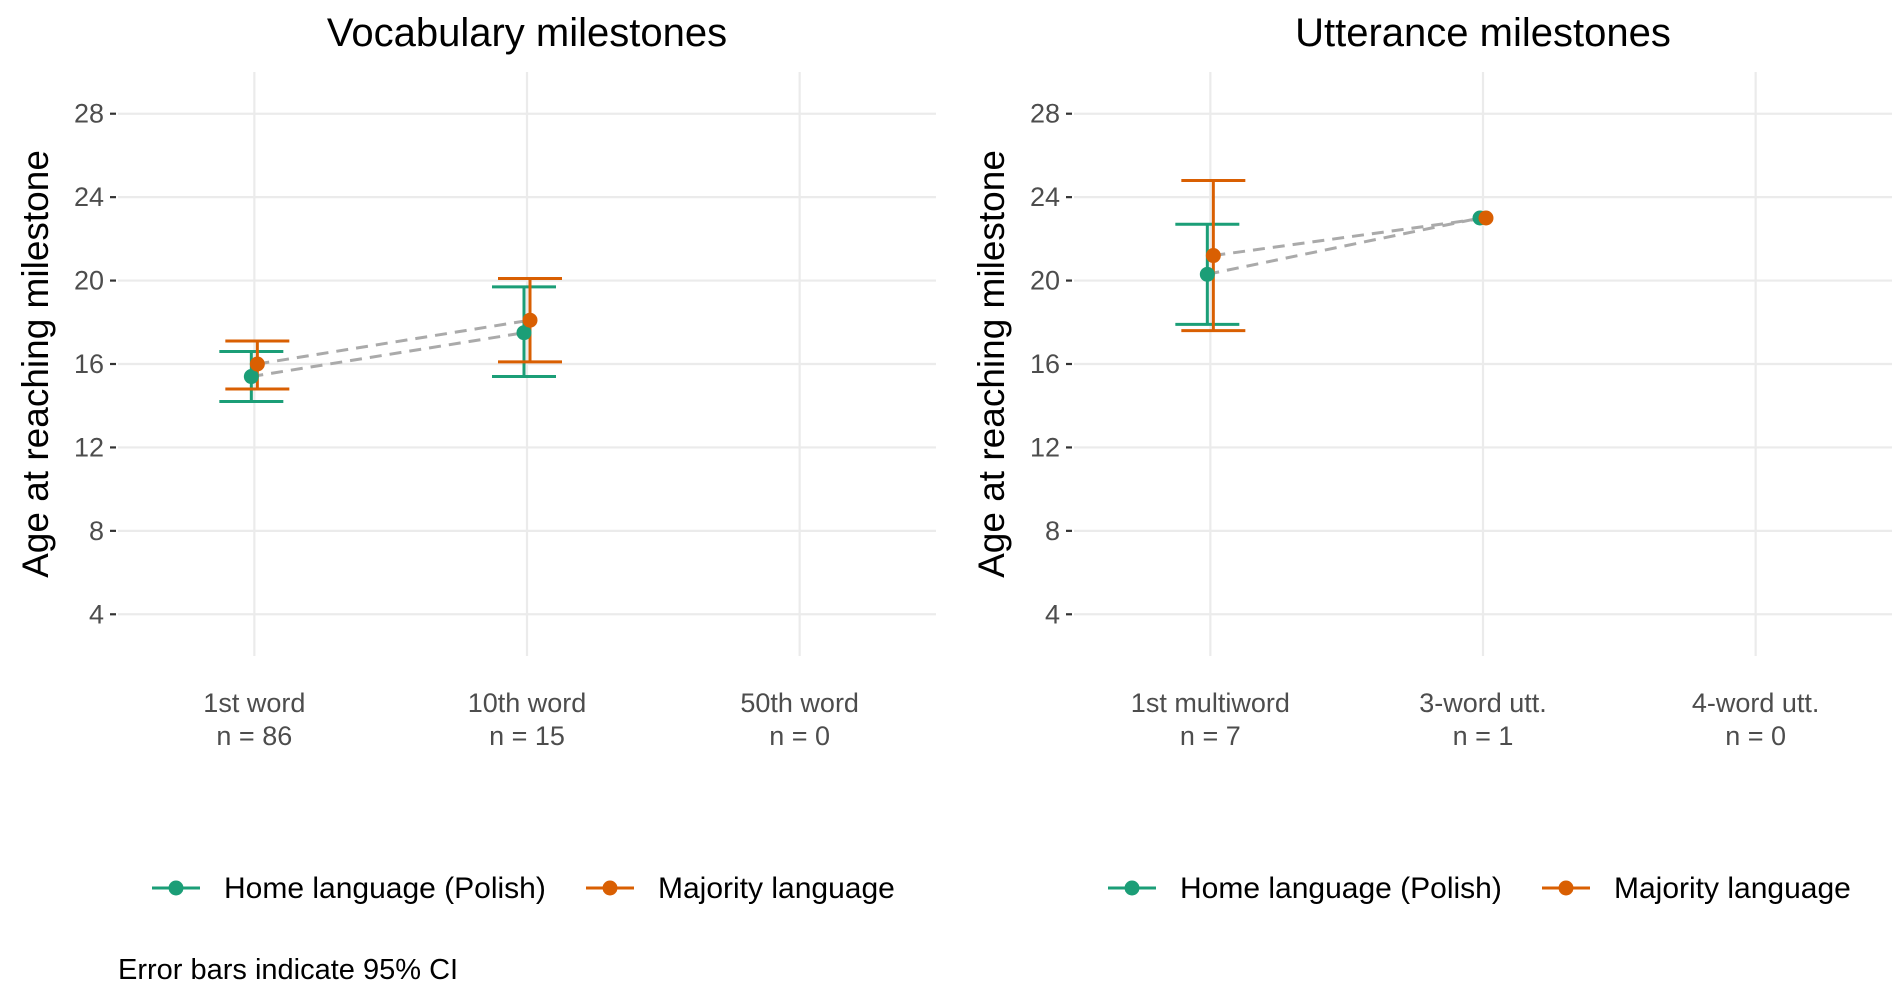 Image resolution: width=1900 pixels, height=1000 pixels. Describe the element at coordinates (527, 33) in the screenshot. I see `panel-title: Vocabulary milestones` at that location.